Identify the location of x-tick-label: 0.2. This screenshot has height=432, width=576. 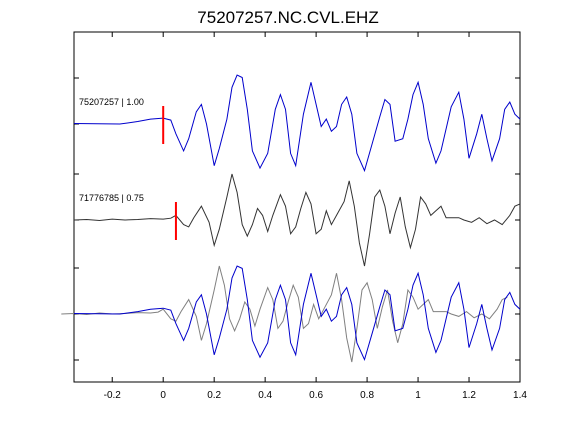
(214, 395).